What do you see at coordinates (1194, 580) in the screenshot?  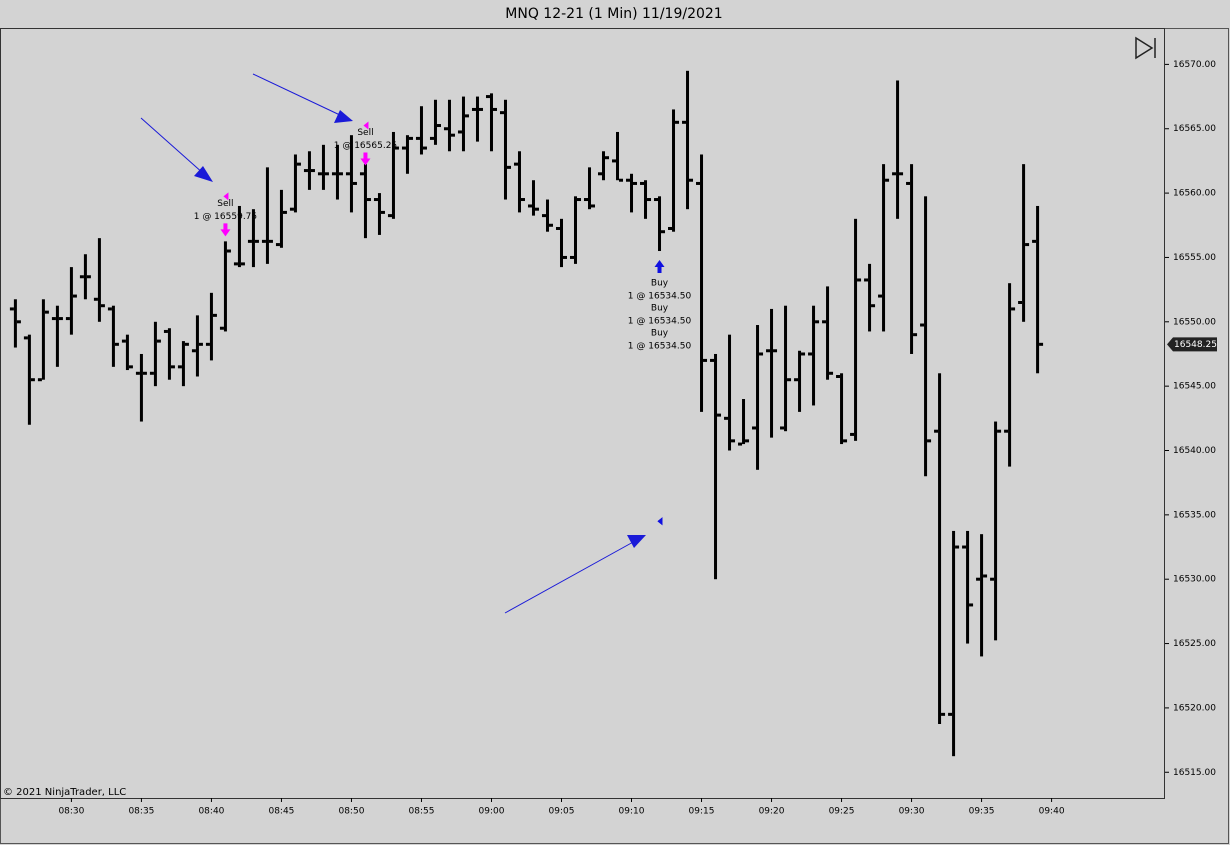 I see `y-tick-label: 16530.00` at bounding box center [1194, 580].